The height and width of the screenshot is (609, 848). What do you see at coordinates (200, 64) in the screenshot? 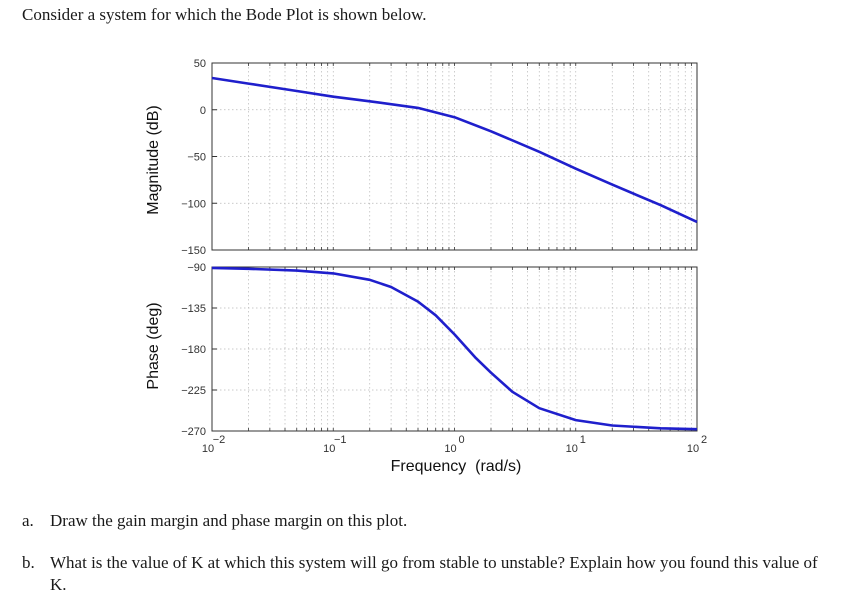
I see `magnitude-ytick-label: 50` at bounding box center [200, 64].